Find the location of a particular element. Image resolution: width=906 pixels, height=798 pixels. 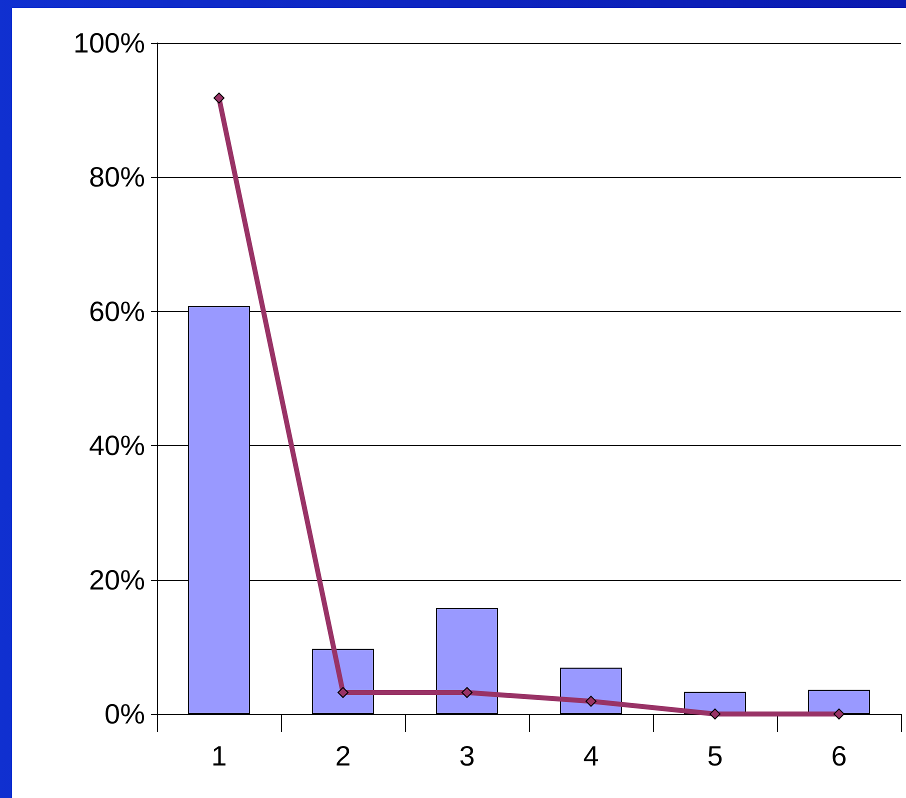

x-tick-label: 6 is located at coordinates (839, 756).